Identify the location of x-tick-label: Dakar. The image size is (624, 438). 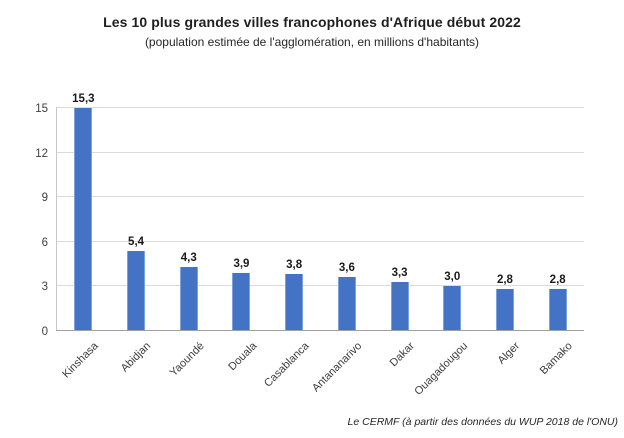
(402, 355).